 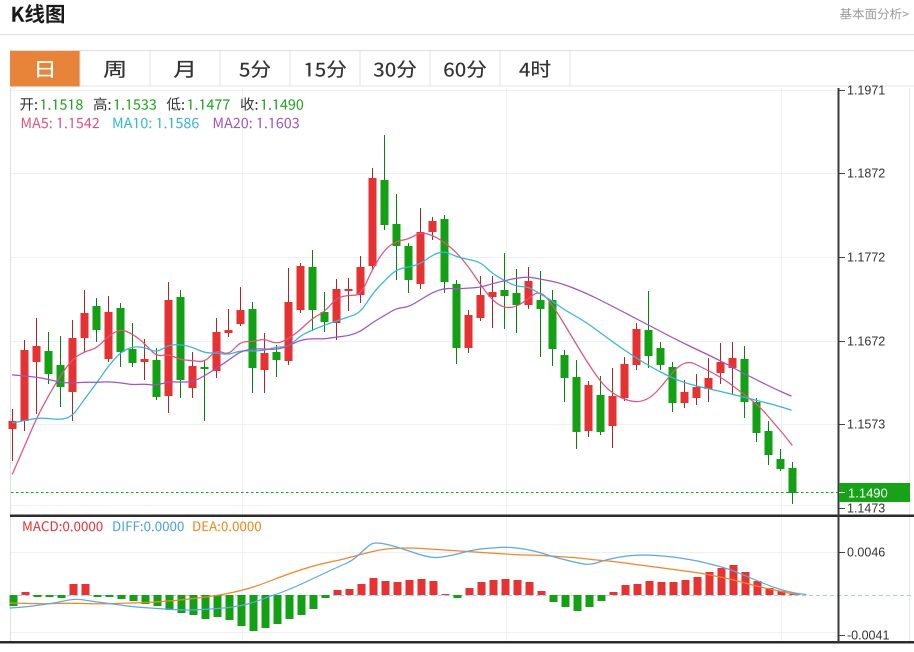 What do you see at coordinates (868, 636) in the screenshot?
I see `svg-text: -0.0041` at bounding box center [868, 636].